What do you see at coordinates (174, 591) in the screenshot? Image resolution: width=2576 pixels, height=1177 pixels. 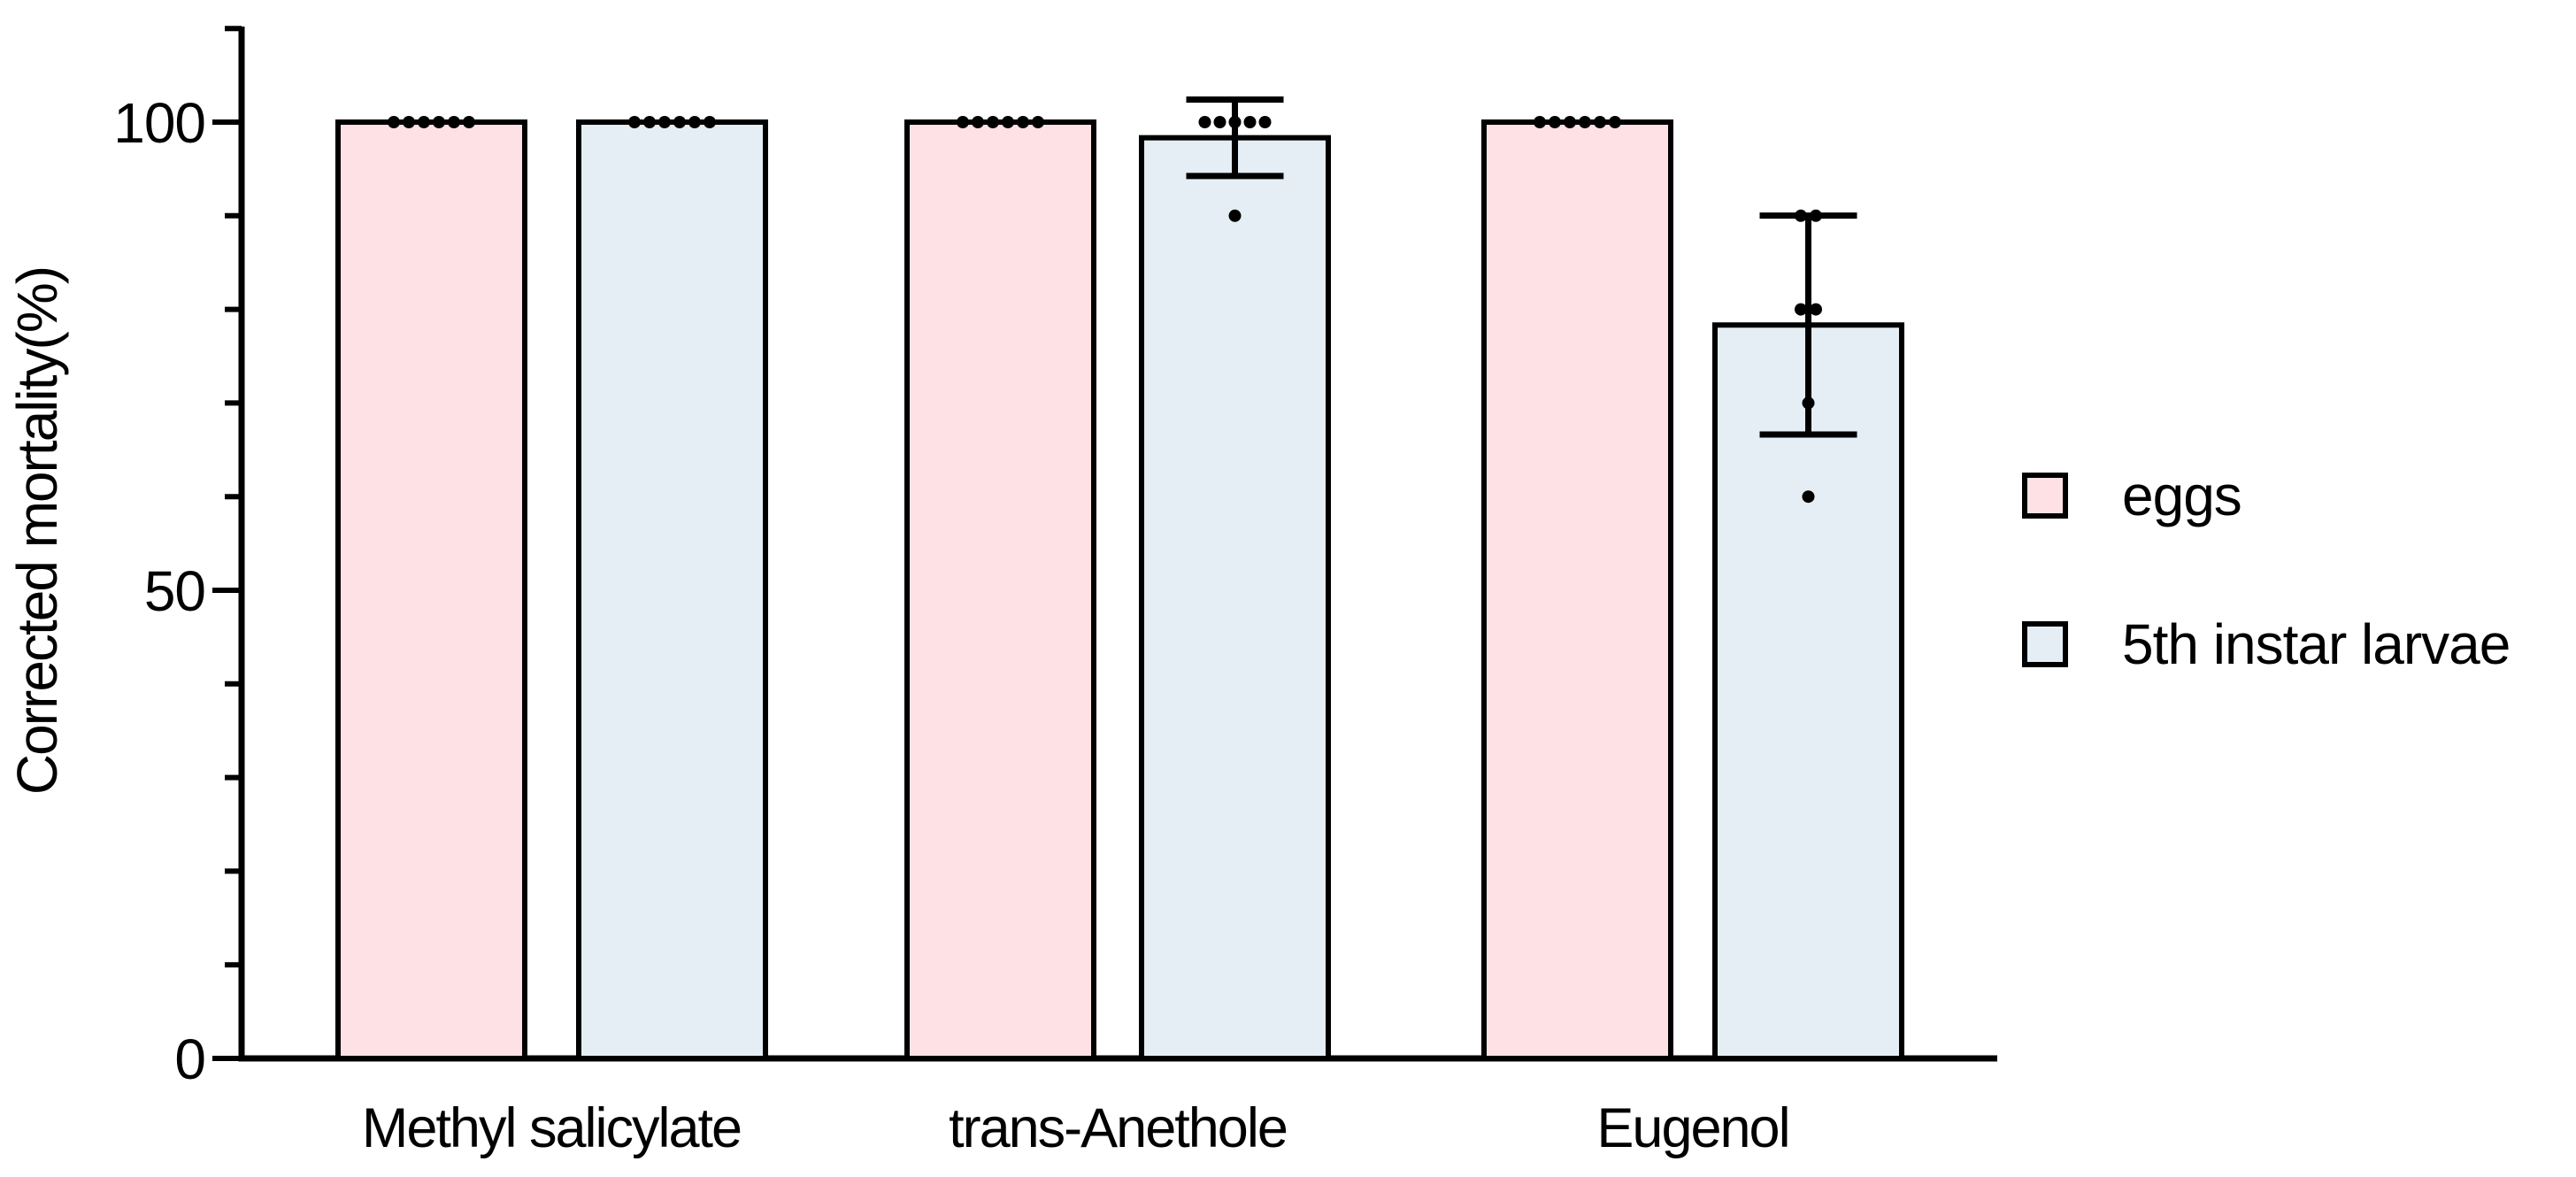 I see `y-tick-label-50: 50` at bounding box center [174, 591].